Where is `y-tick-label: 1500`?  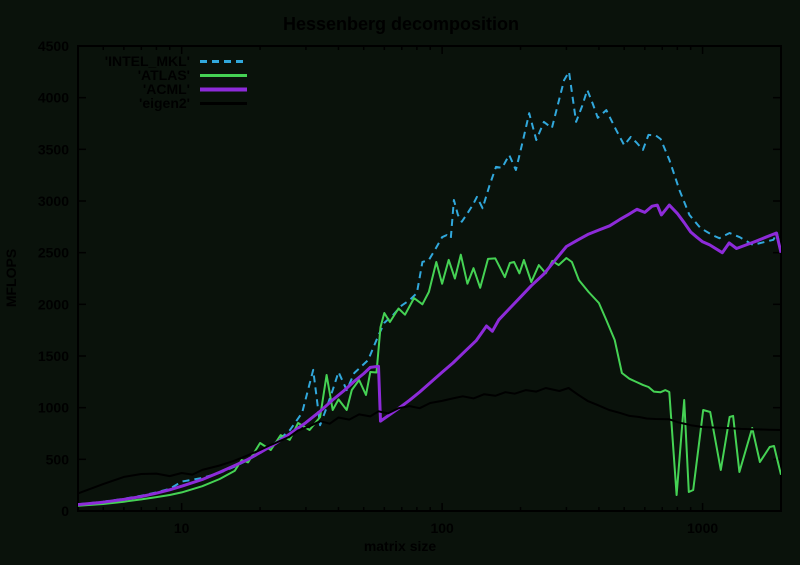 y-tick-label: 1500 is located at coordinates (53, 356).